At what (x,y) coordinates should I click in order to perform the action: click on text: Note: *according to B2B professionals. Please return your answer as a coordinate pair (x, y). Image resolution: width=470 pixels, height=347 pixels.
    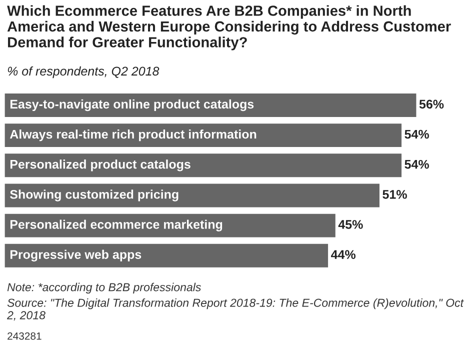
    Looking at the image, I should click on (104, 288).